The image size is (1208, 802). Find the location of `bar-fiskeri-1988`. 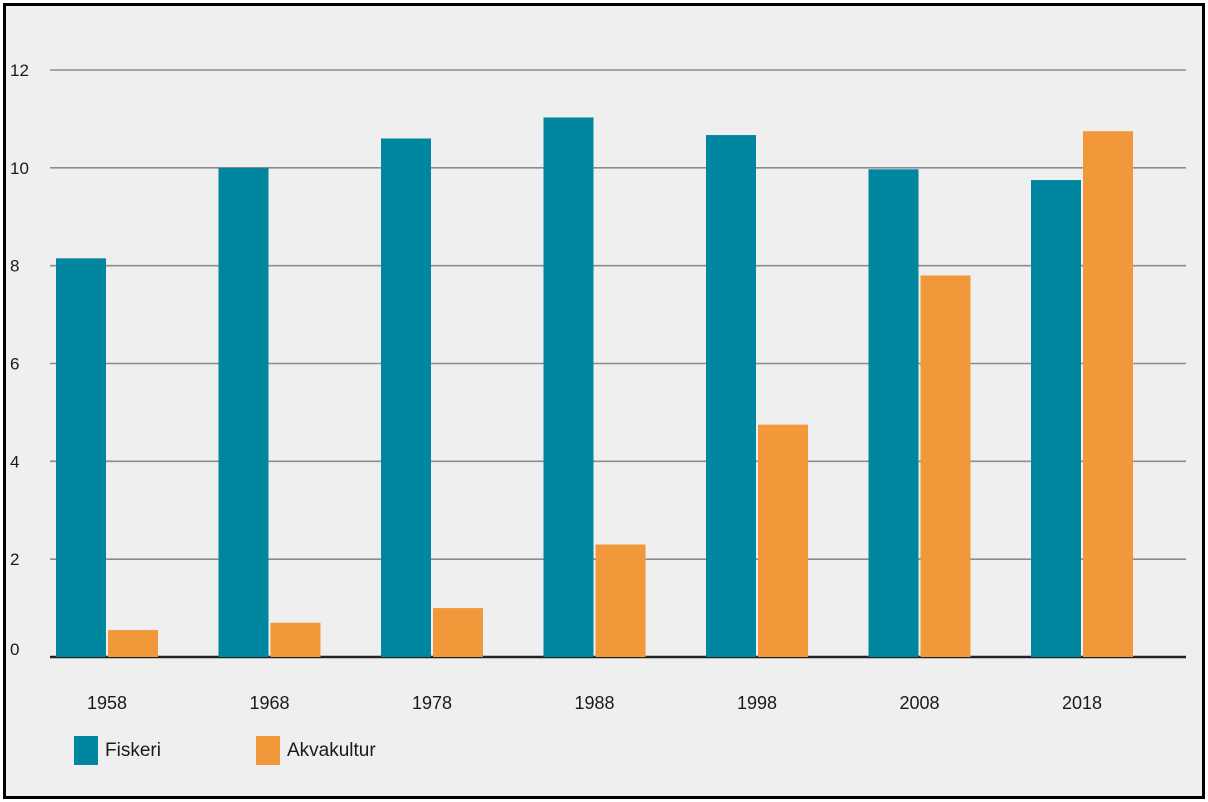

bar-fiskeri-1988 is located at coordinates (568, 387).